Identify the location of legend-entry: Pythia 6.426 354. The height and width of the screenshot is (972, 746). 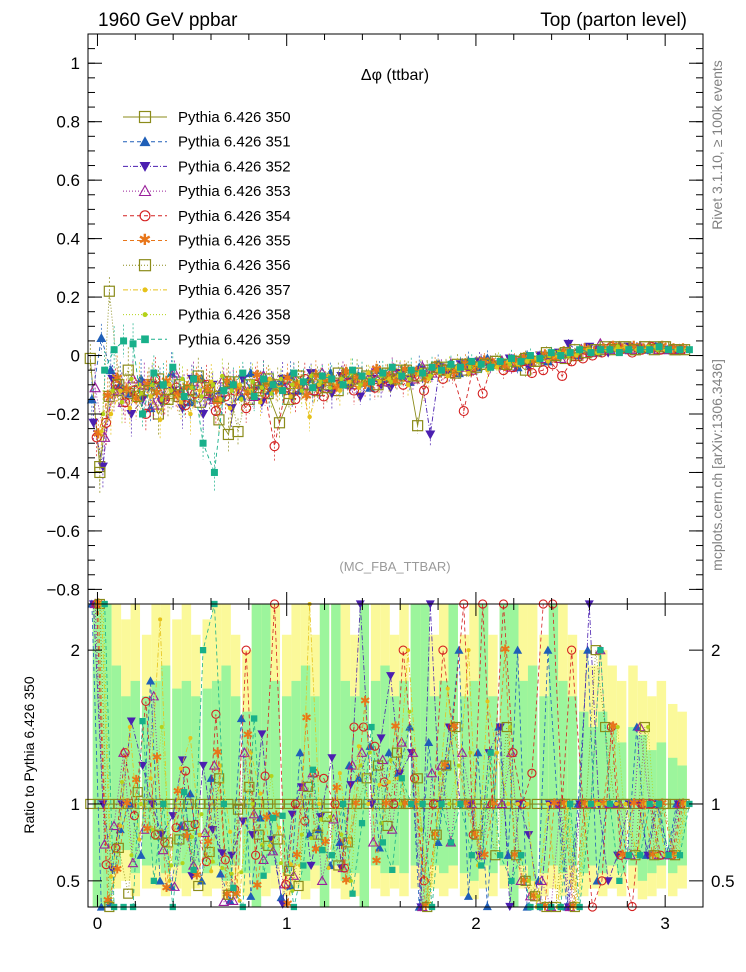
(234, 216).